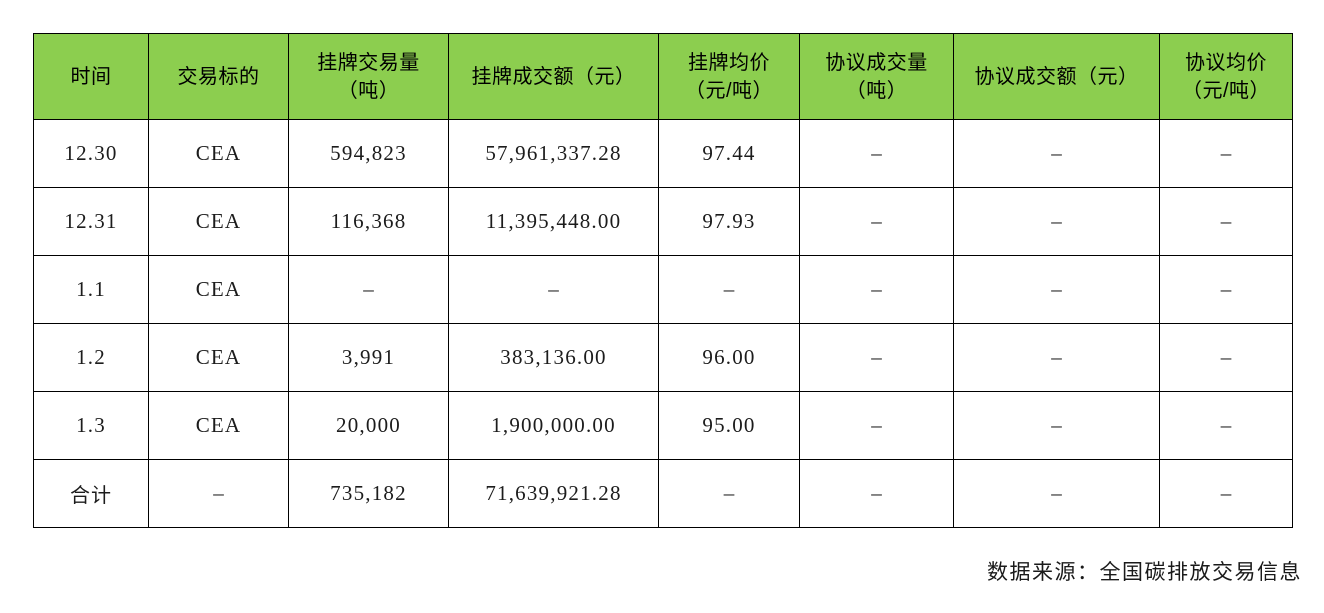  I want to click on table-total-row: 合计 – 735,182 71,639,921.28 – – – –, so click(663, 493).